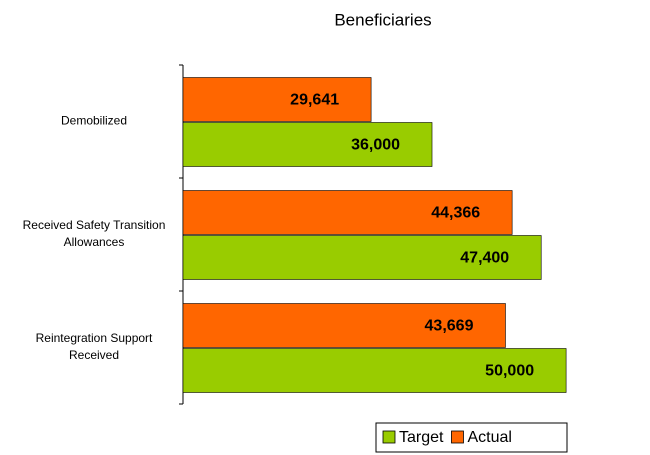 The width and height of the screenshot is (650, 455). What do you see at coordinates (455, 213) in the screenshot?
I see `data-label: 44,366` at bounding box center [455, 213].